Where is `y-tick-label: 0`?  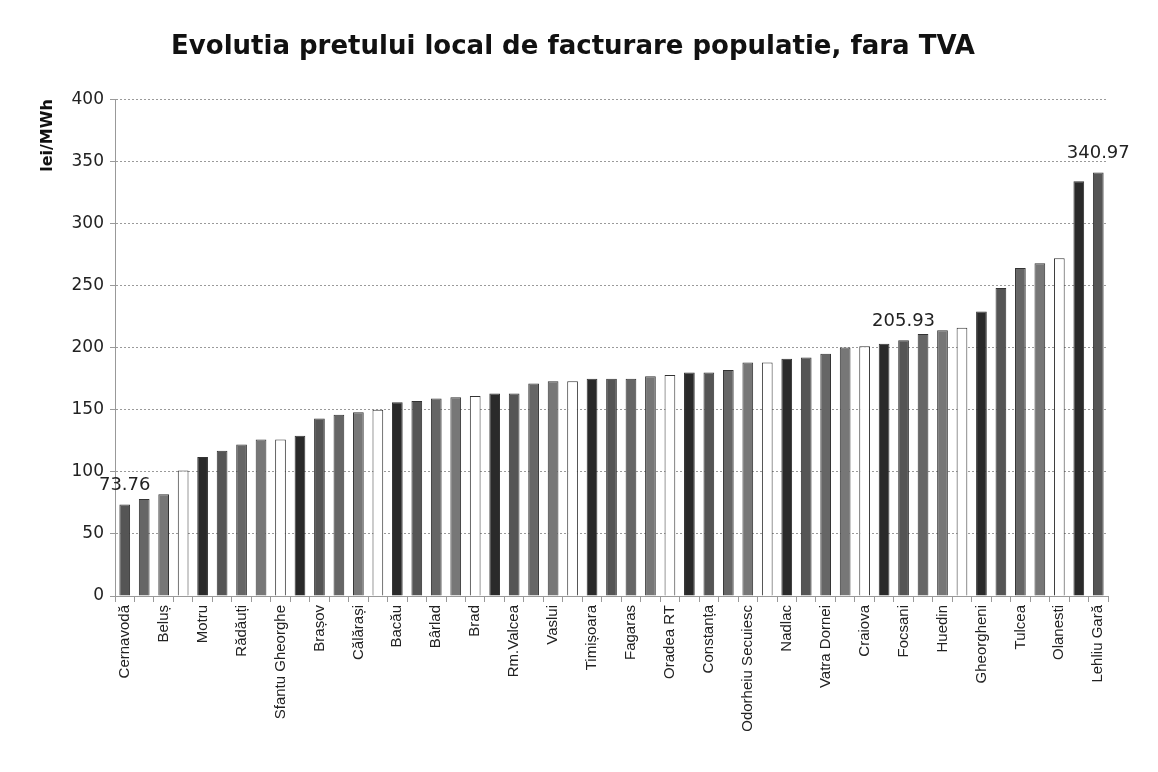
y-tick-label: 0 is located at coordinates (98, 594).